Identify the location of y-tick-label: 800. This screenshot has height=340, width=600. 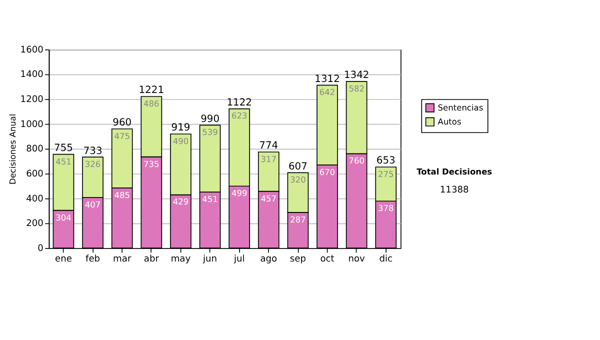
(35, 149).